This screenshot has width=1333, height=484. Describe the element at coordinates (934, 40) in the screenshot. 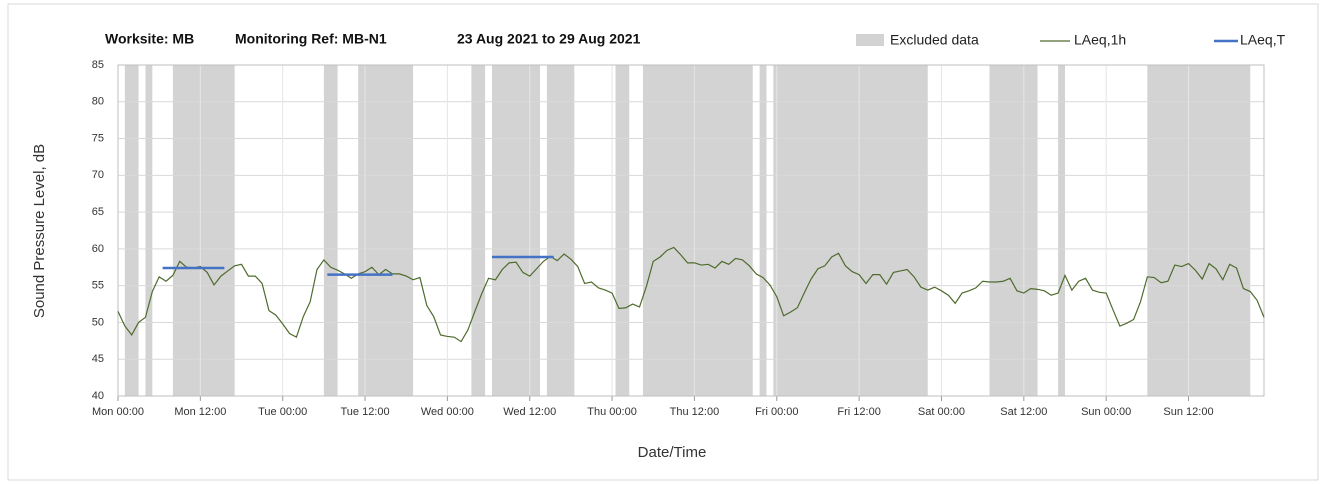

I see `legend-label: Excluded data` at that location.